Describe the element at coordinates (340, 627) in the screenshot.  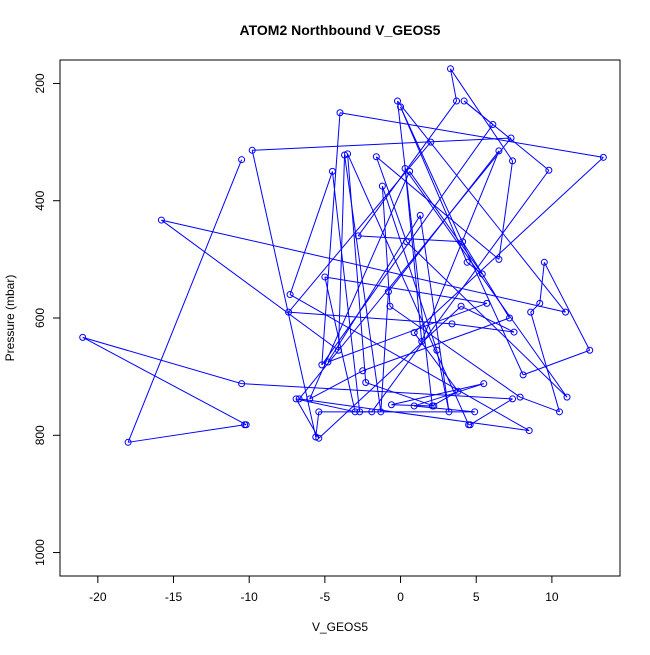
I see `x-axis-label: V_GEOS5` at that location.